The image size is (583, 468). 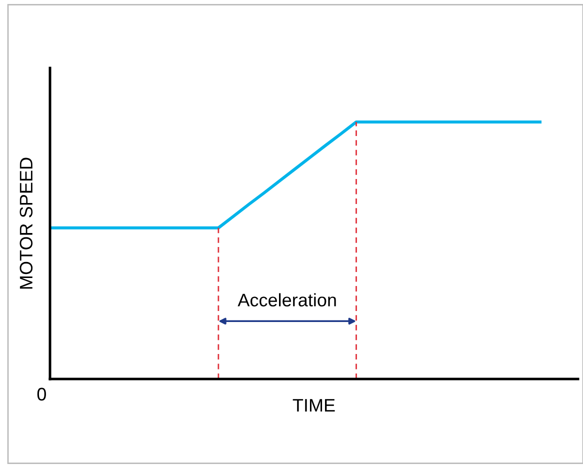 What do you see at coordinates (26, 223) in the screenshot?
I see `y-axis-title: MOTOR SPEED` at bounding box center [26, 223].